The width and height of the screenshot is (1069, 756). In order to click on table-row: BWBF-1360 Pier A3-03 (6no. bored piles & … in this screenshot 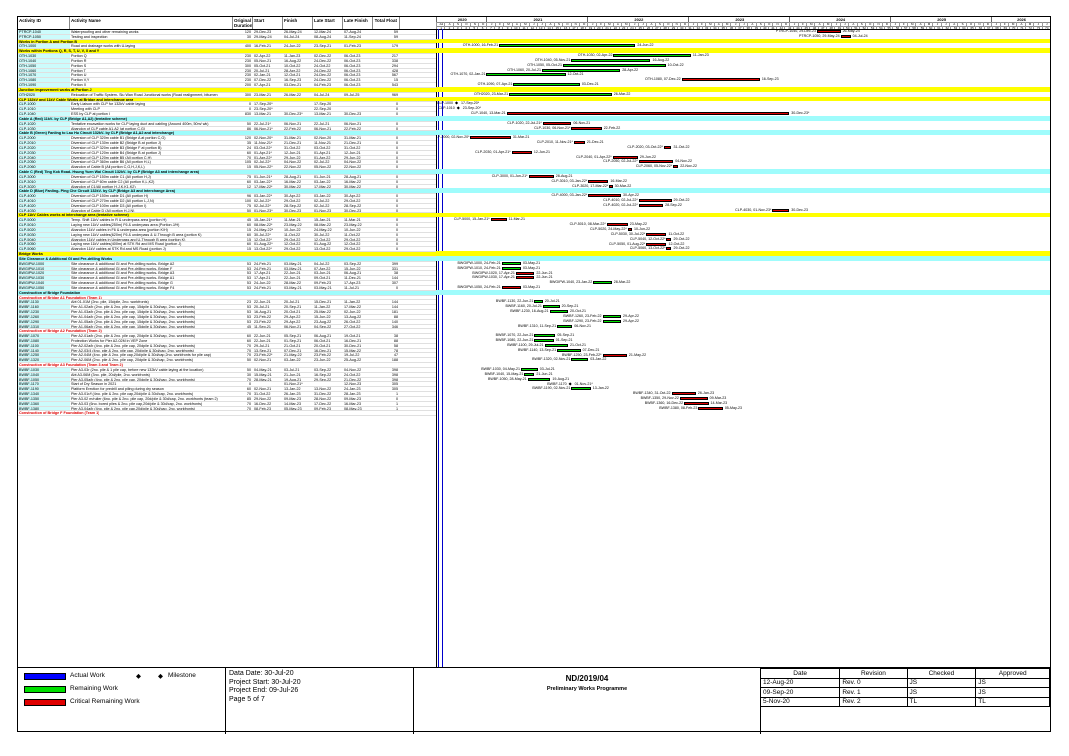, I will do `click(227, 404)`.